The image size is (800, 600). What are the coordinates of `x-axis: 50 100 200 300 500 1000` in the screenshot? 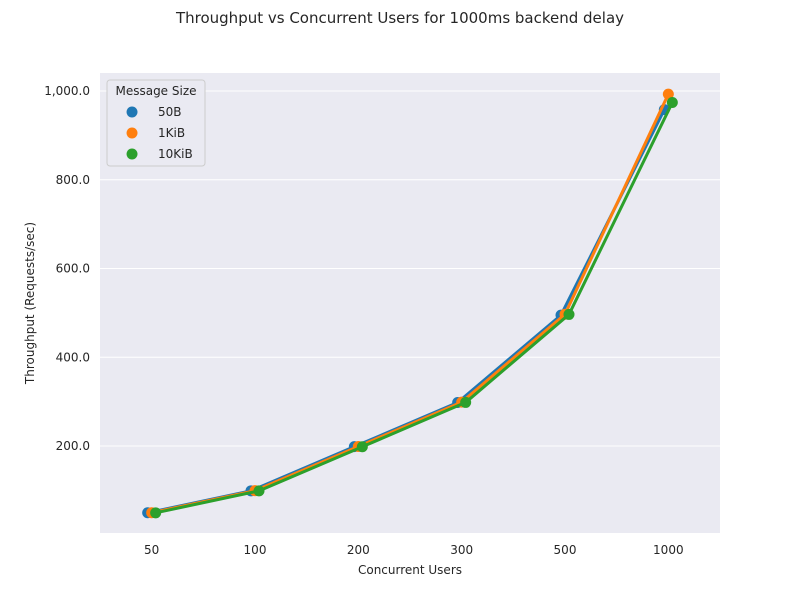 It's located at (414, 550).